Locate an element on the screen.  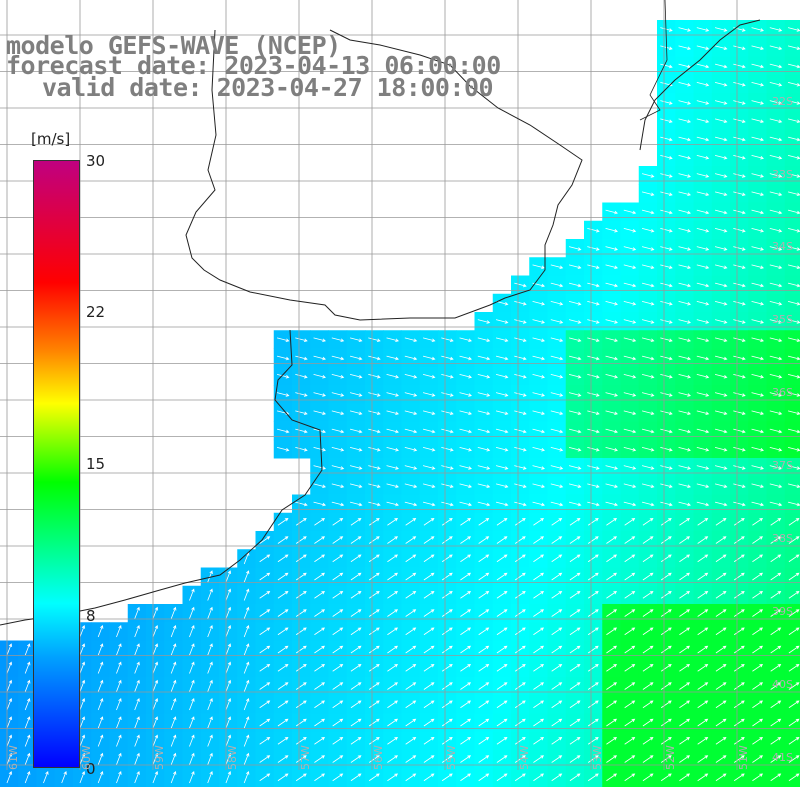
lon-label-55w: 55W is located at coordinates (451, 757).